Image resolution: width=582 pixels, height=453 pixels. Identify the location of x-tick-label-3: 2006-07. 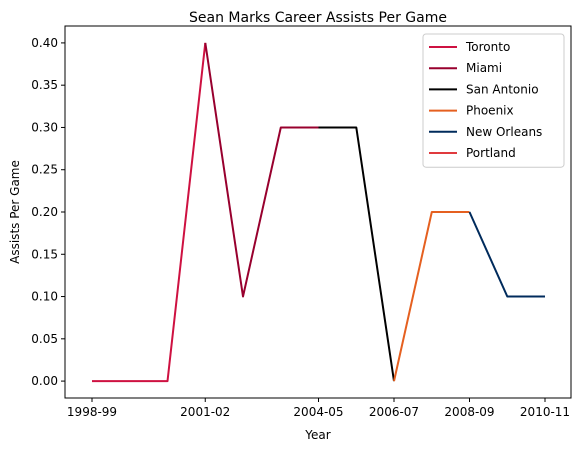
(394, 412).